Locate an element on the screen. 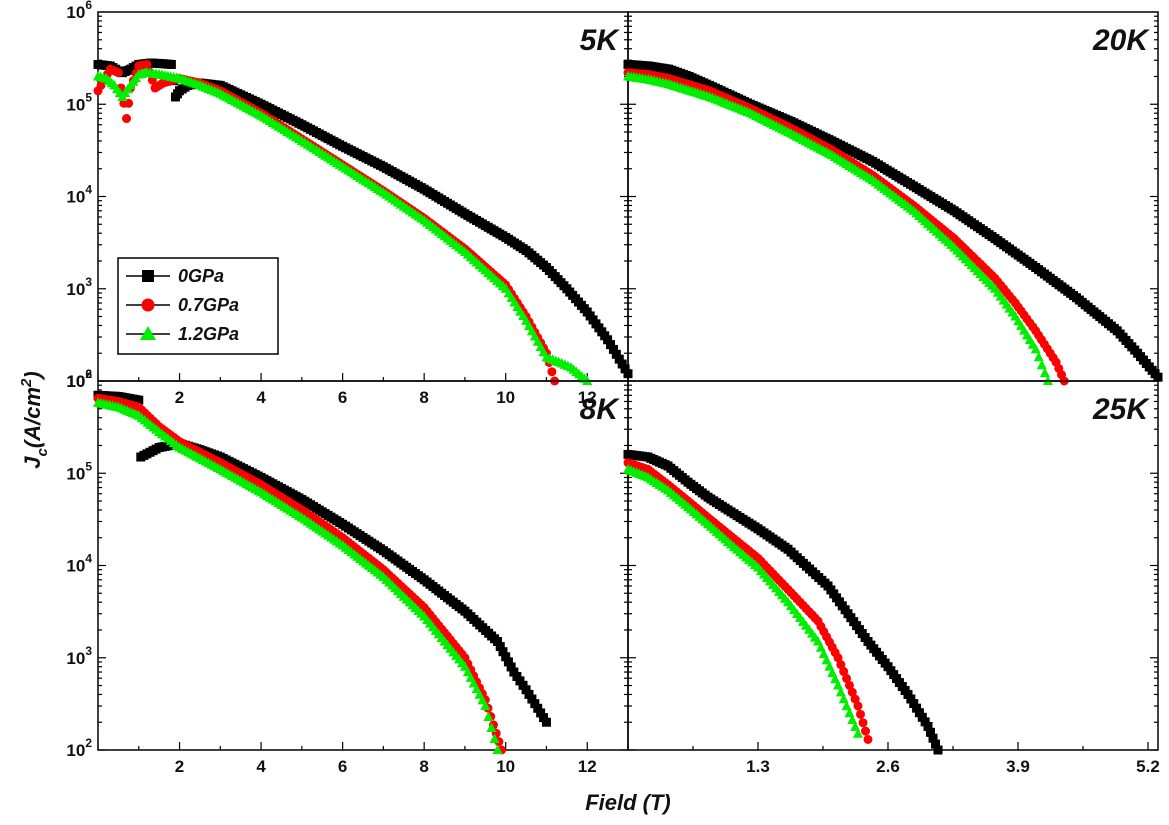  x-tick-label: 3.9 is located at coordinates (1018, 766).